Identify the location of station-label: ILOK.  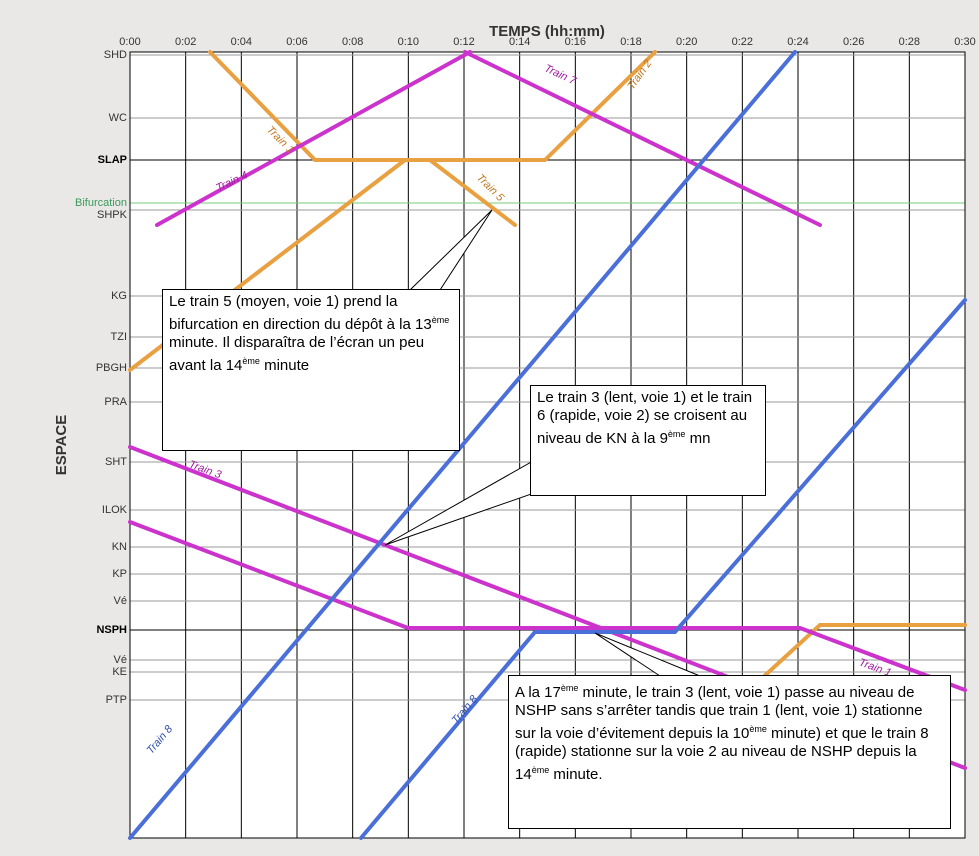
(115, 510).